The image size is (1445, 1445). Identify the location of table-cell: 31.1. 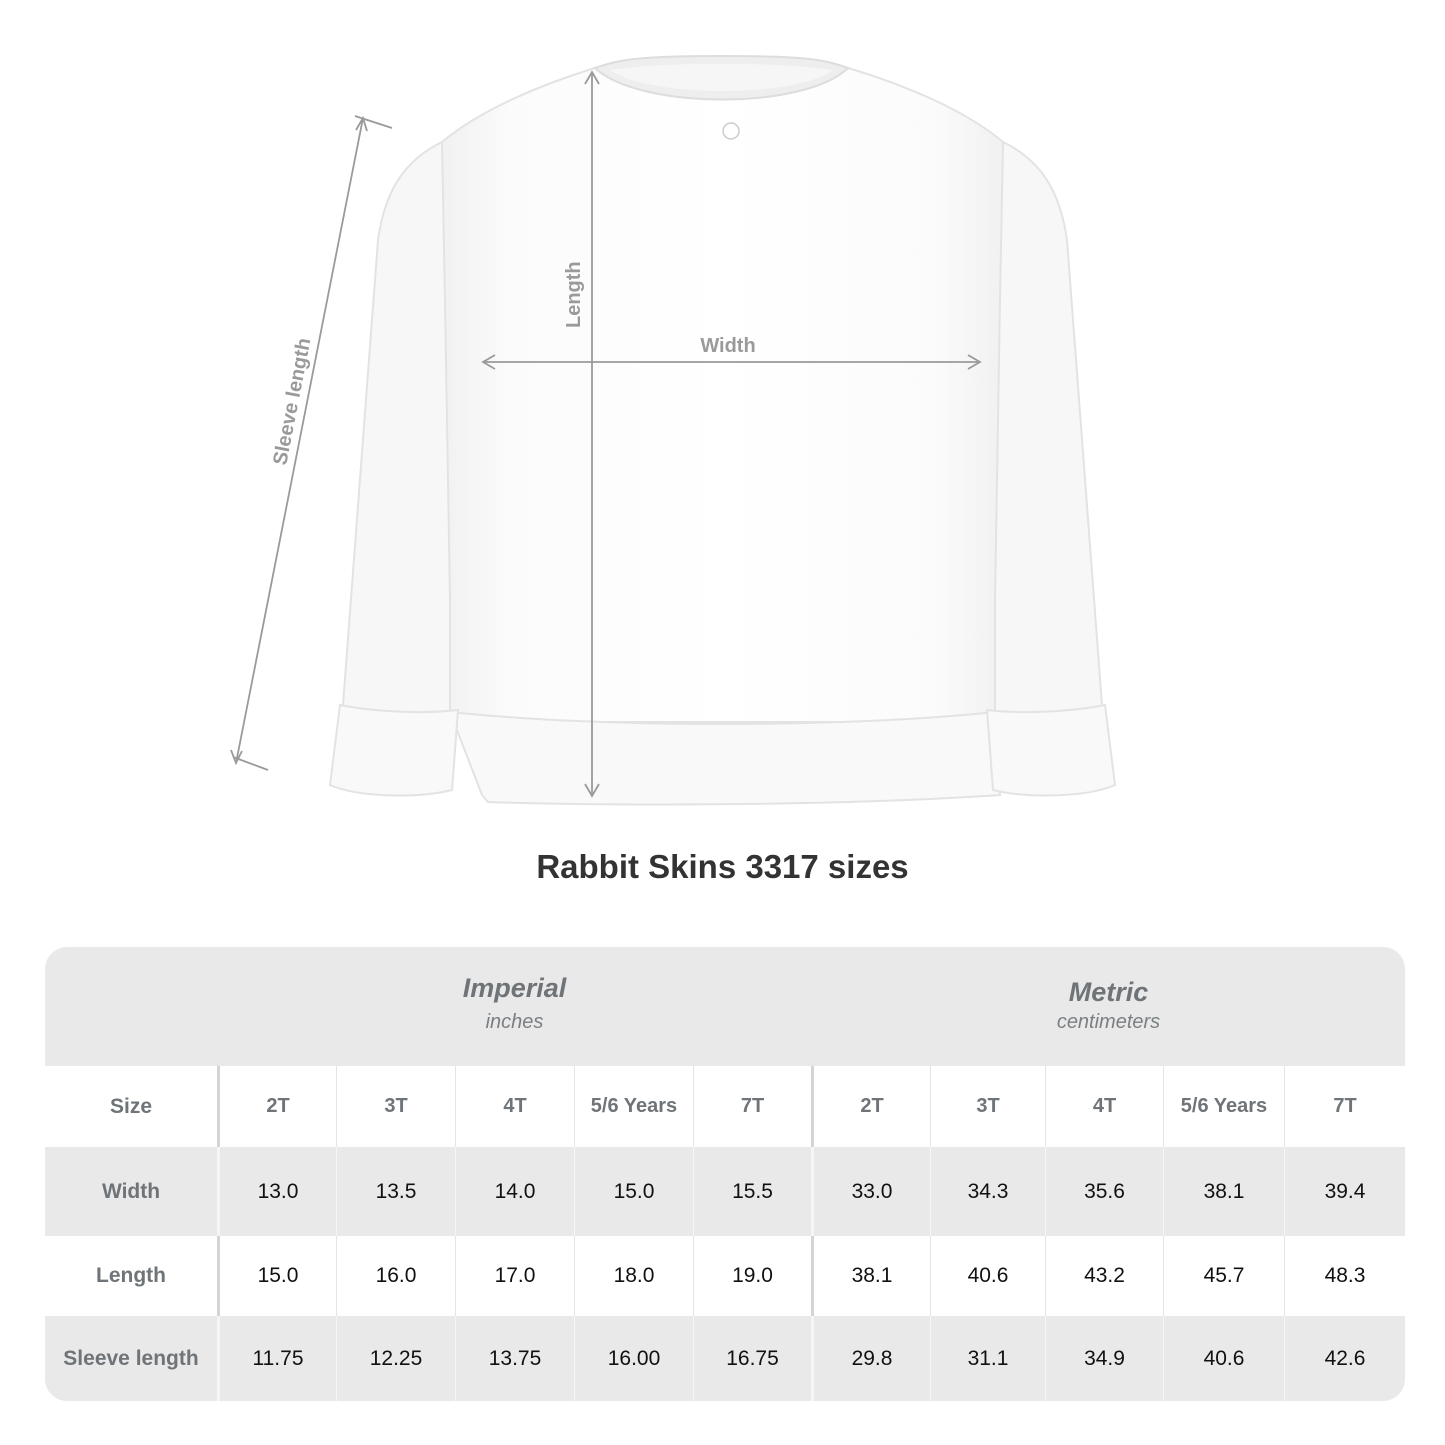
(988, 1358).